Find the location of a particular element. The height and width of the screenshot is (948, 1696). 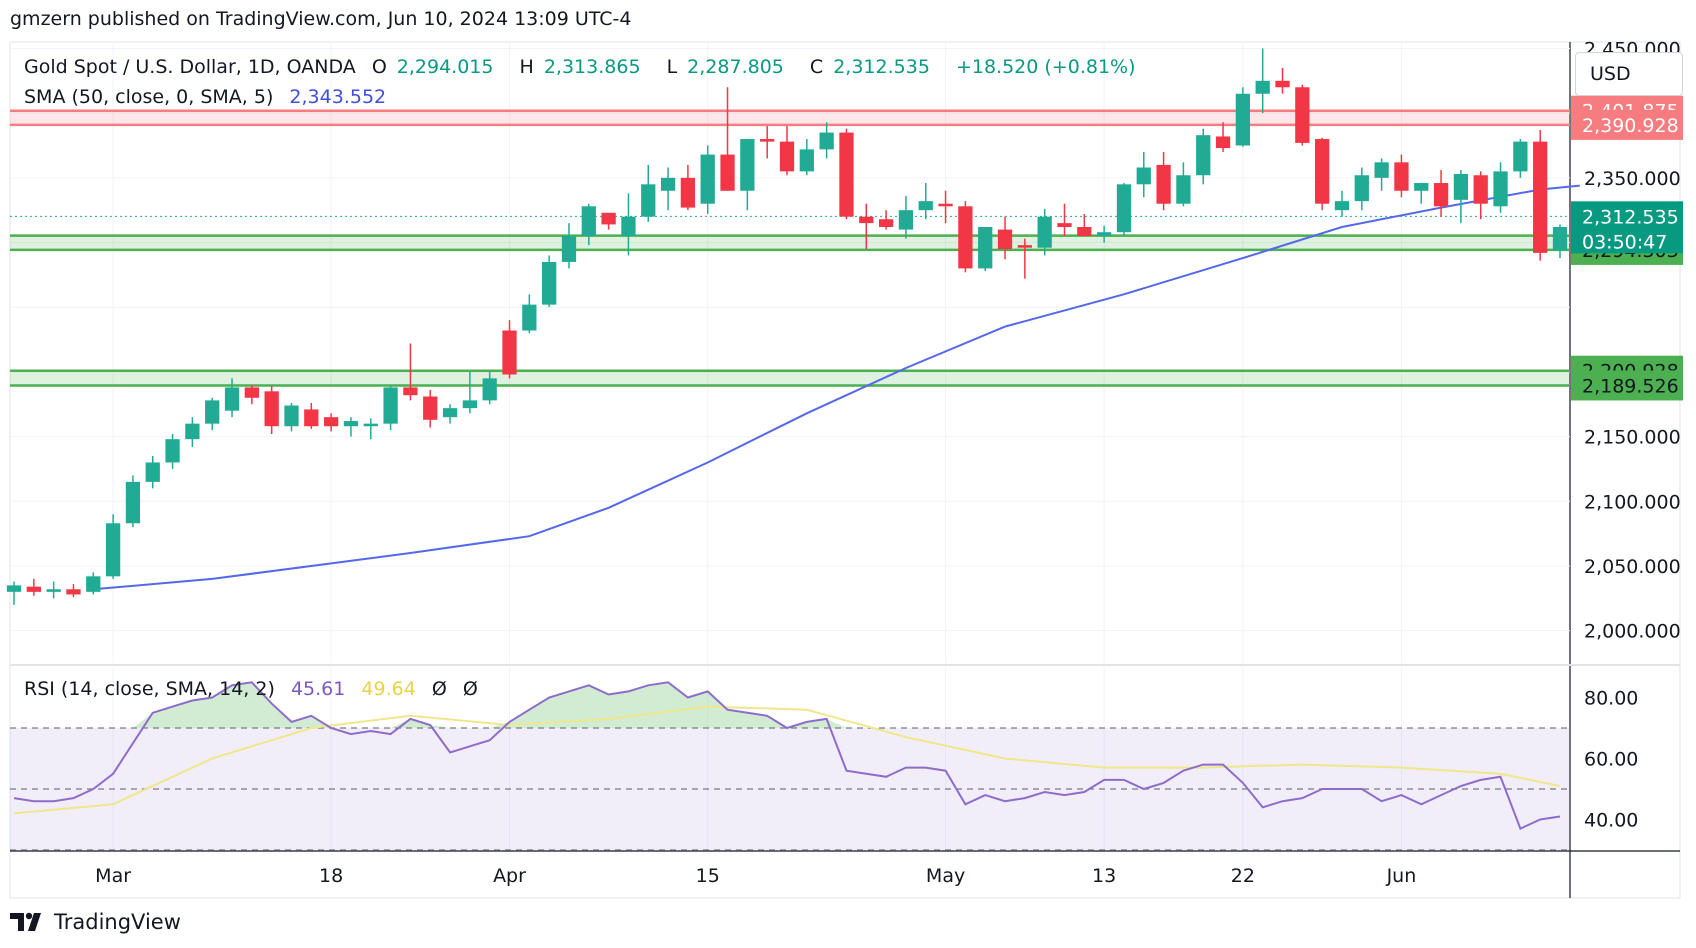

level-label-bg is located at coordinates (1627, 385).